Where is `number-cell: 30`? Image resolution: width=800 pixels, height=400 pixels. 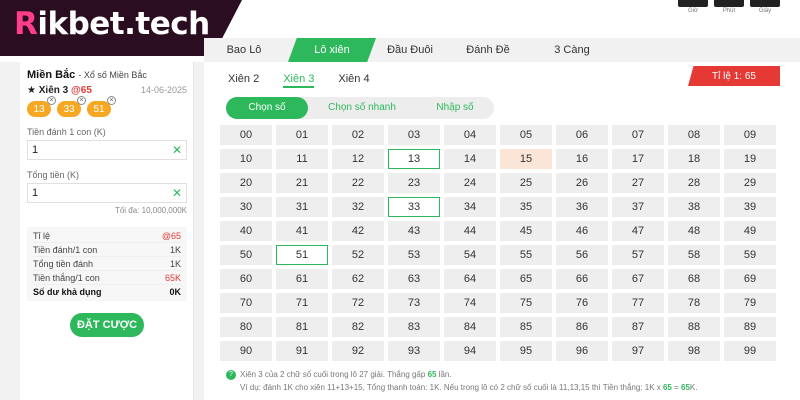
number-cell: 30 is located at coordinates (246, 207).